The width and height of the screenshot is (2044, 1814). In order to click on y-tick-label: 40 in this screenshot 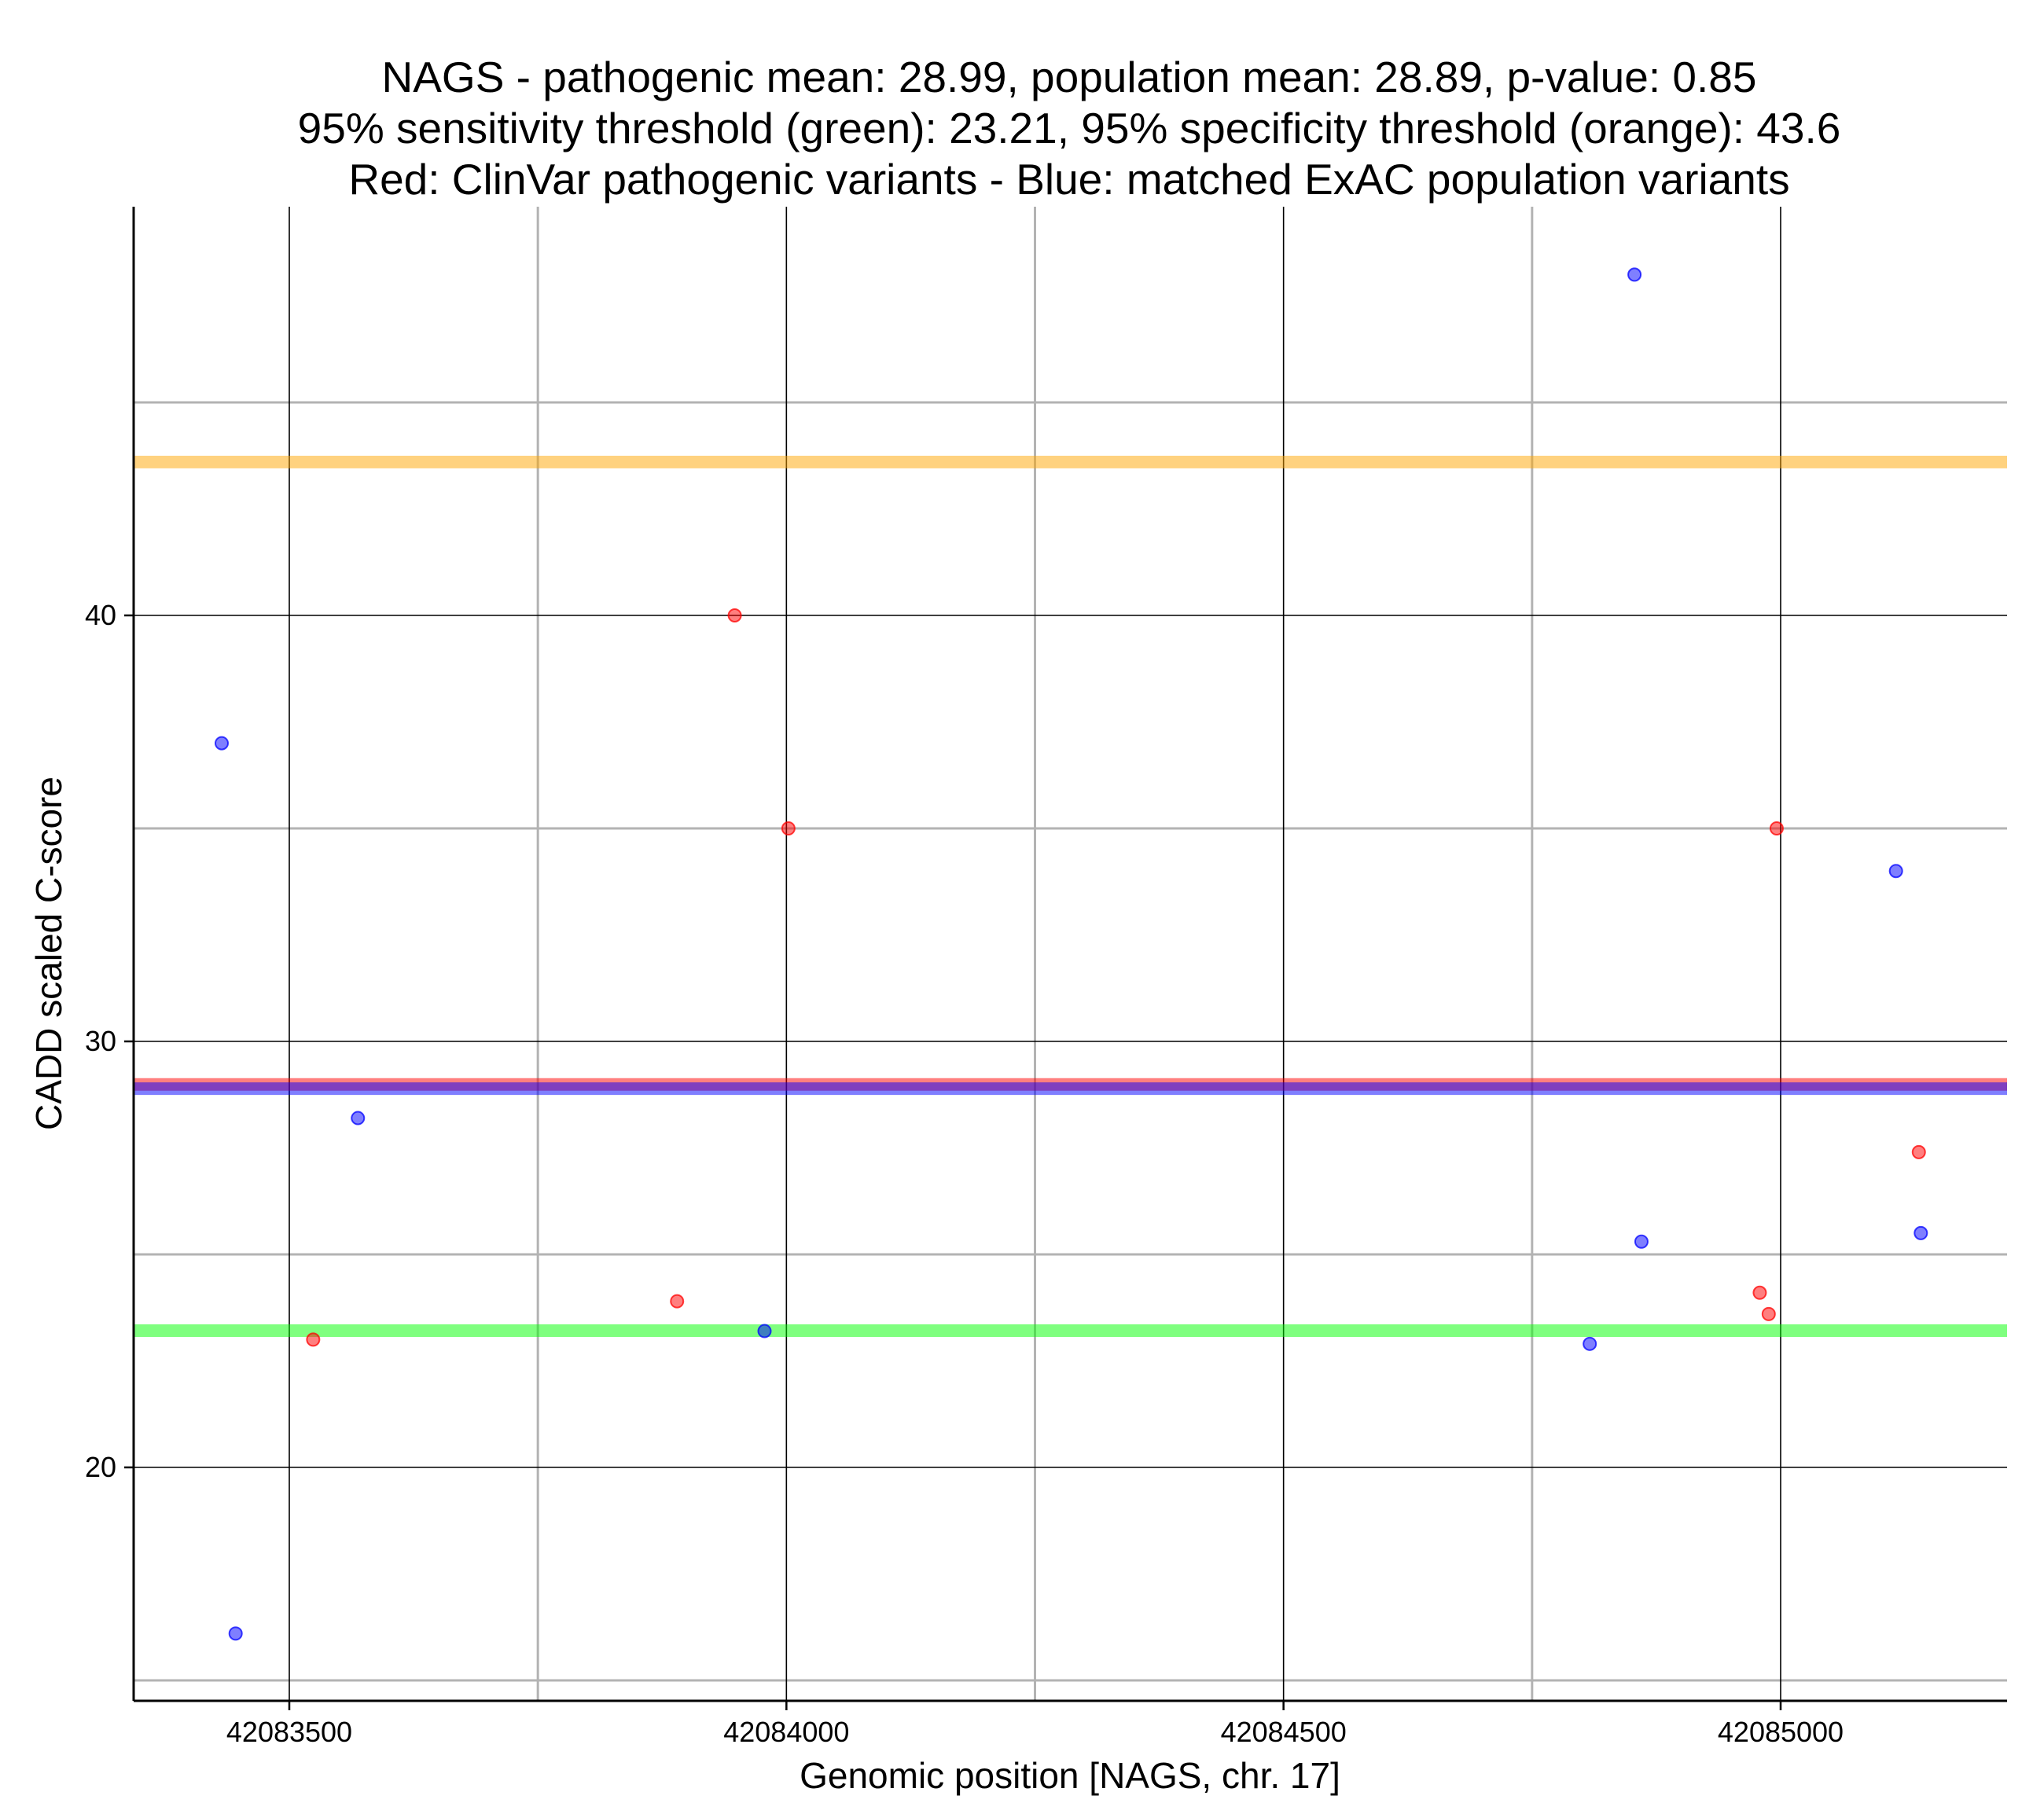, I will do `click(101, 615)`.